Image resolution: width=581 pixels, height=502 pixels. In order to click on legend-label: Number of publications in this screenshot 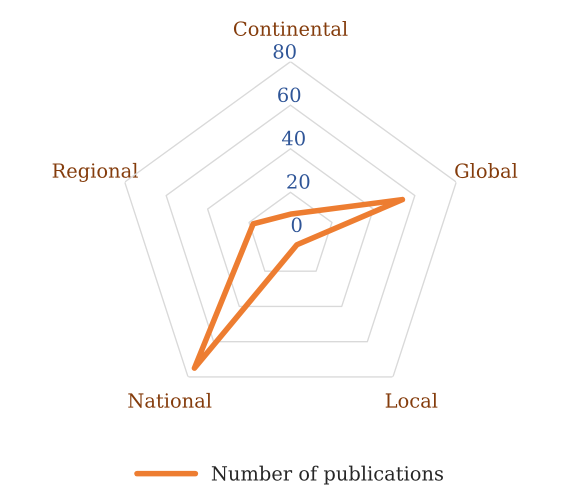, I will do `click(327, 475)`.